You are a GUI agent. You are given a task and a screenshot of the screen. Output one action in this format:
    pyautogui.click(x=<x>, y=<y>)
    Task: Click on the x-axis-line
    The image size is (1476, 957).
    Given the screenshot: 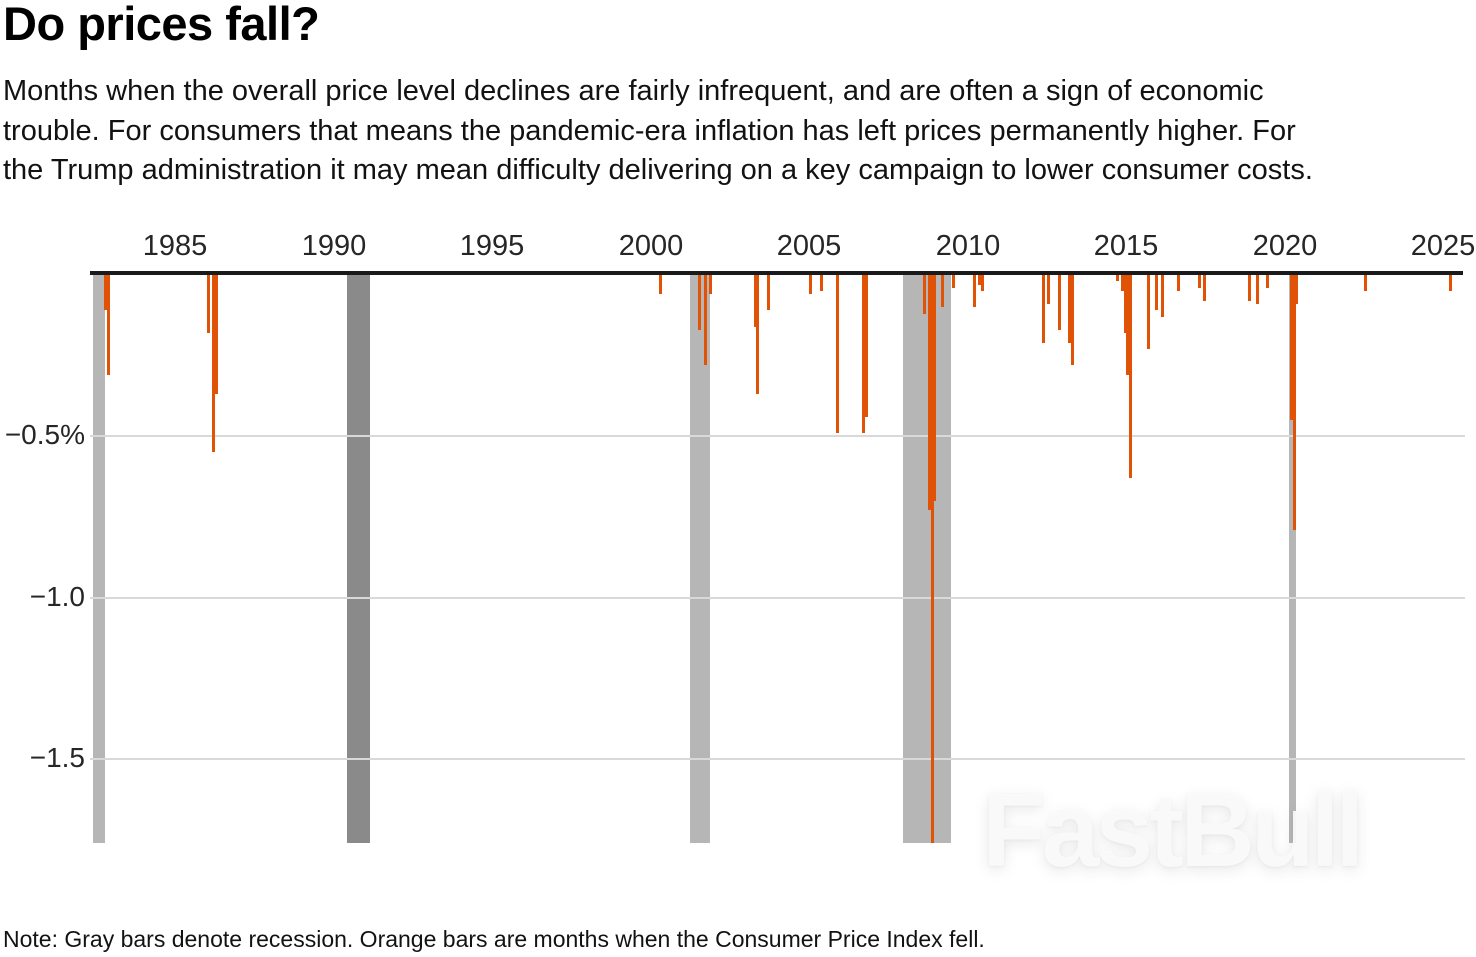 What is the action you would take?
    pyautogui.click(x=776, y=273)
    